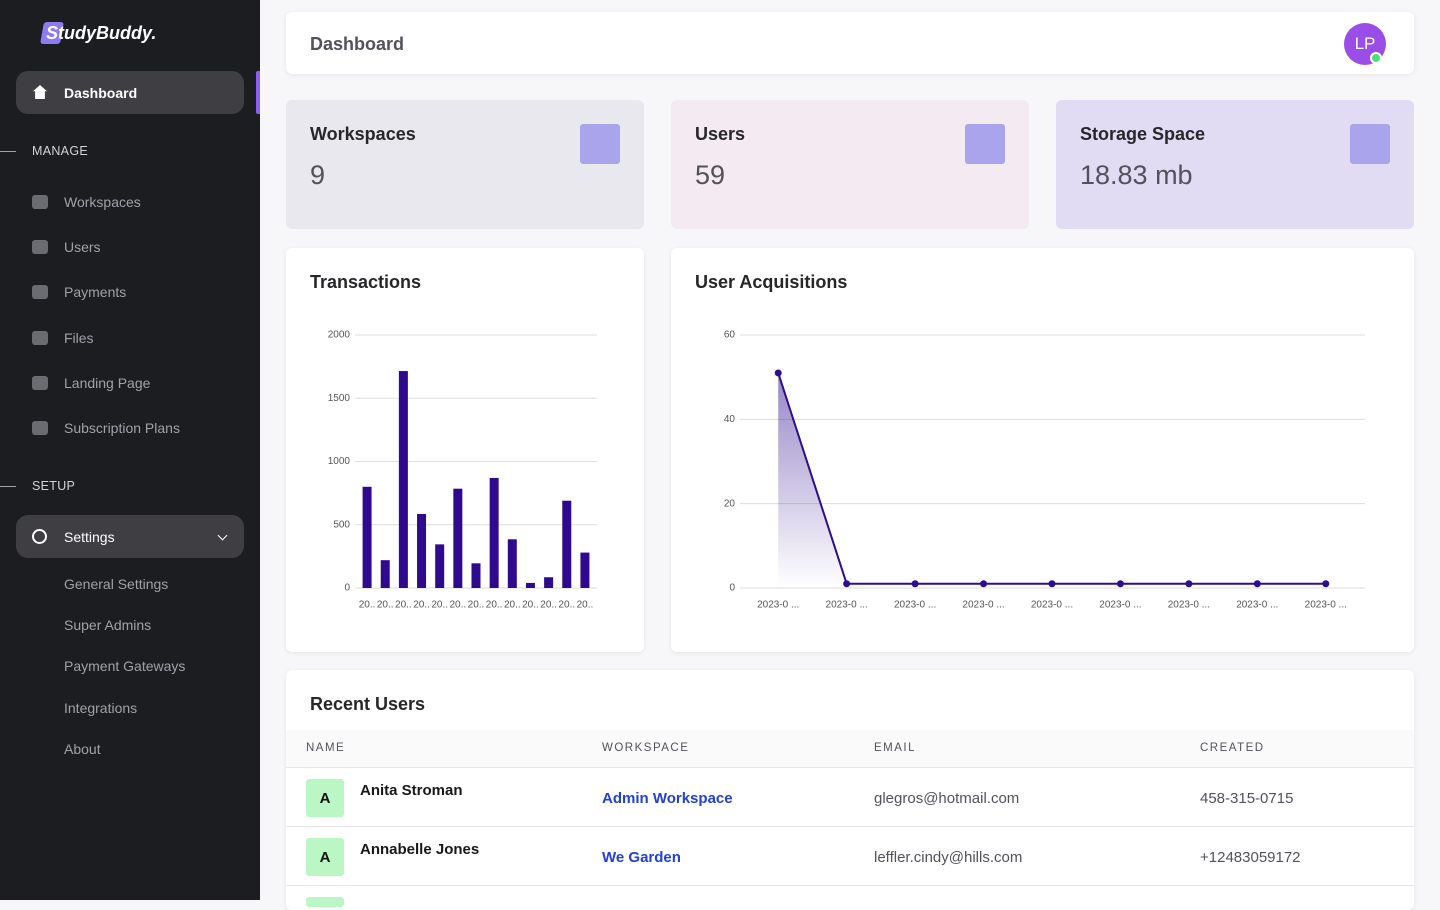 The width and height of the screenshot is (1440, 910). What do you see at coordinates (116, 584) in the screenshot?
I see `nav-subitem: General Settings` at bounding box center [116, 584].